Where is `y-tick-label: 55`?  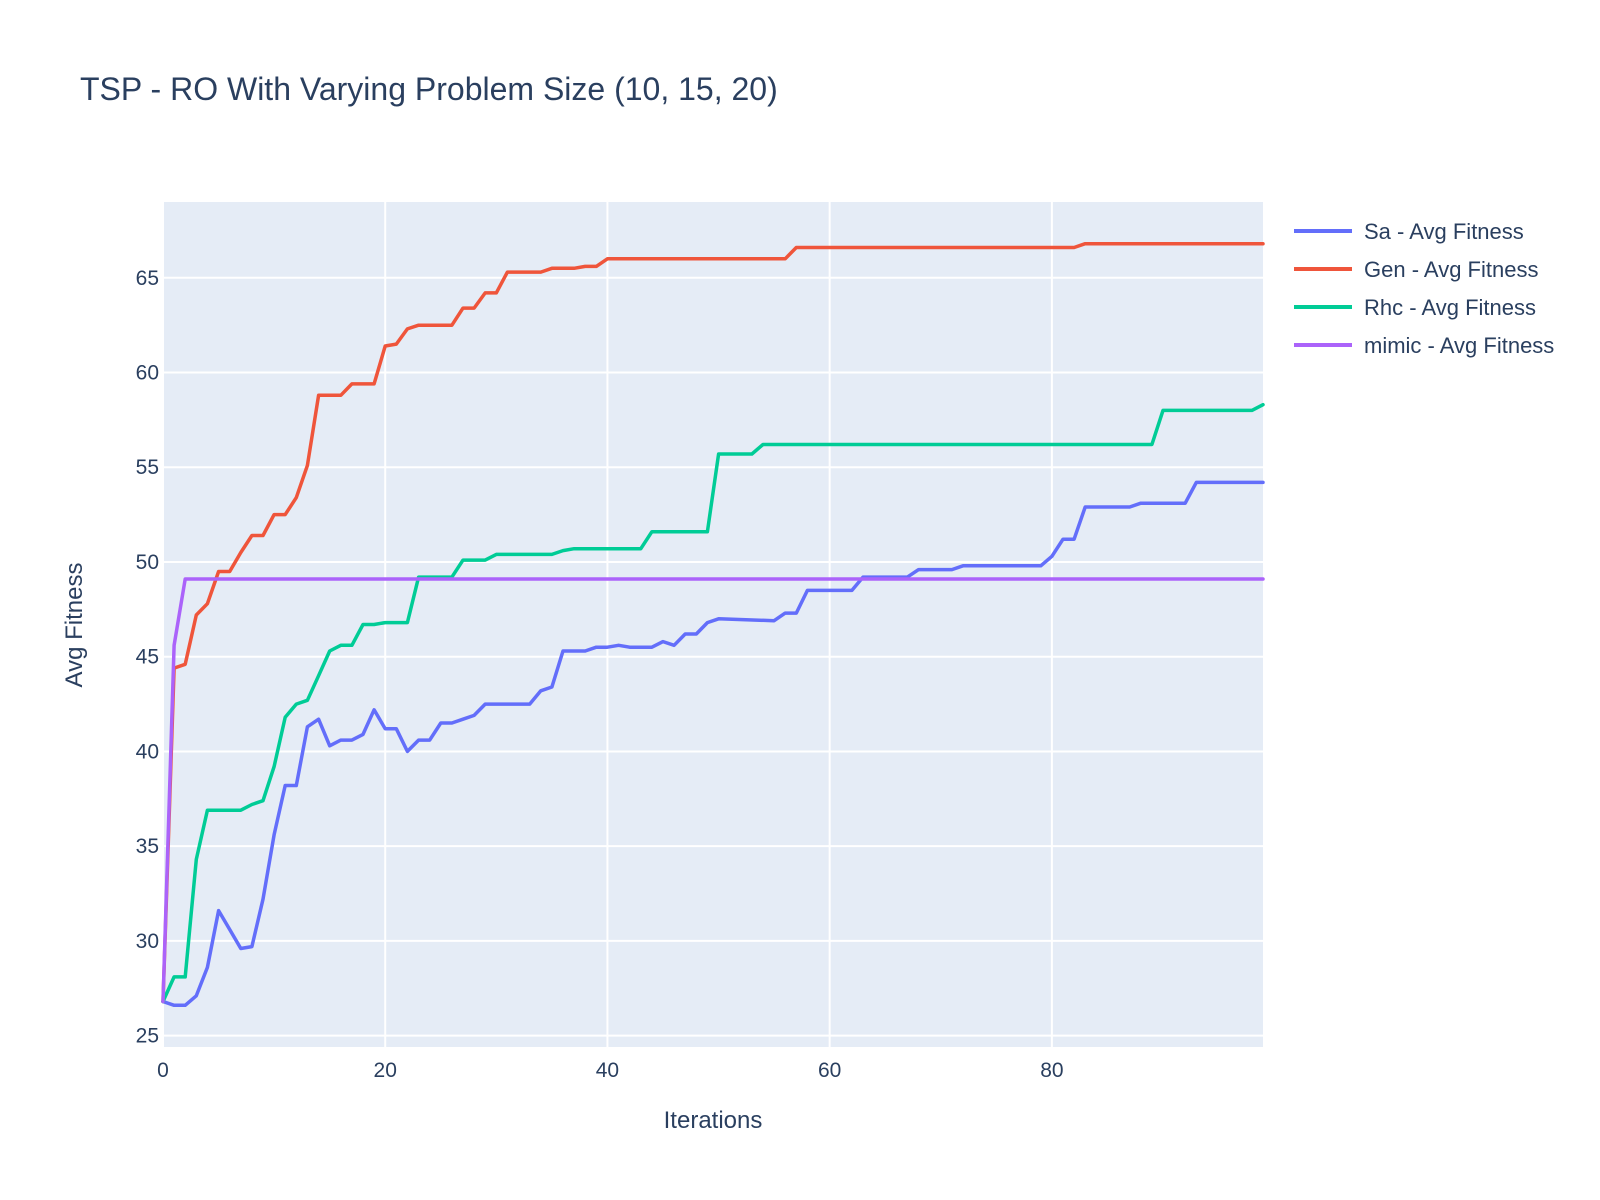 y-tick-label: 55 is located at coordinates (147, 467).